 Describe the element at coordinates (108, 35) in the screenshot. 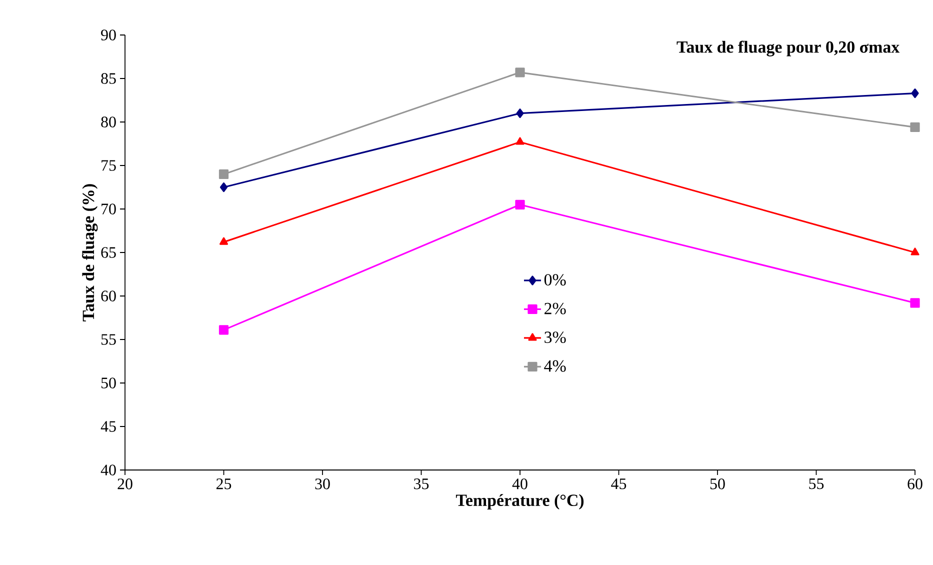

I see `y-tick-label: 90` at that location.